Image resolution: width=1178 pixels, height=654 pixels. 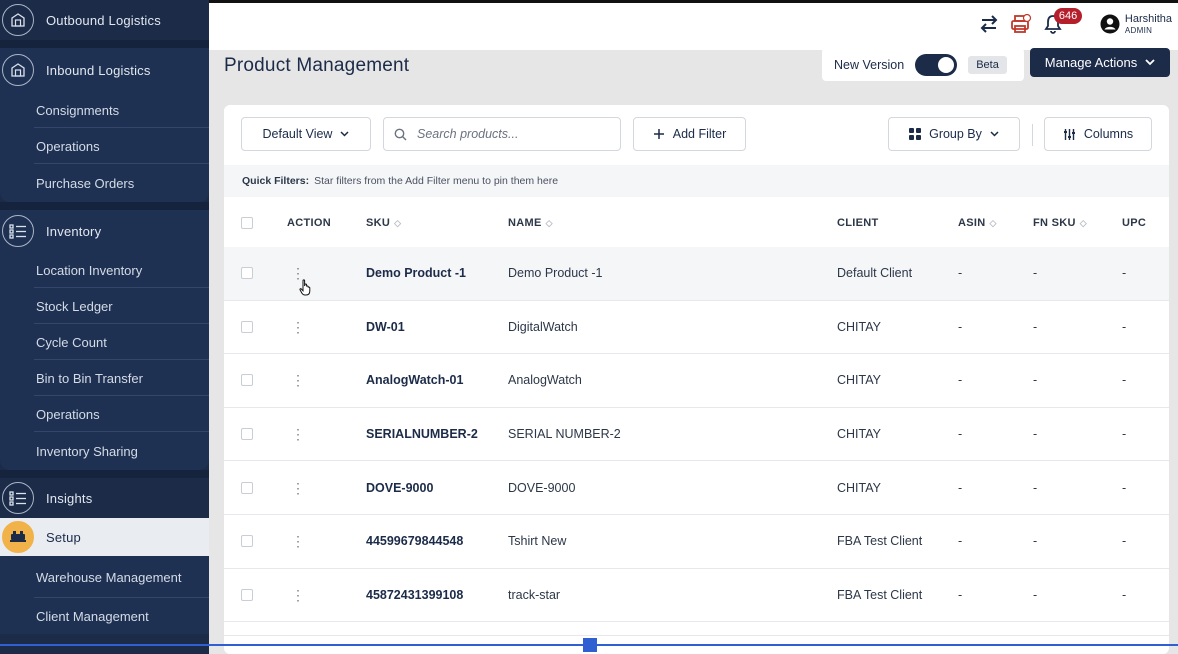 I want to click on user-role: ADMIN, so click(x=1138, y=30).